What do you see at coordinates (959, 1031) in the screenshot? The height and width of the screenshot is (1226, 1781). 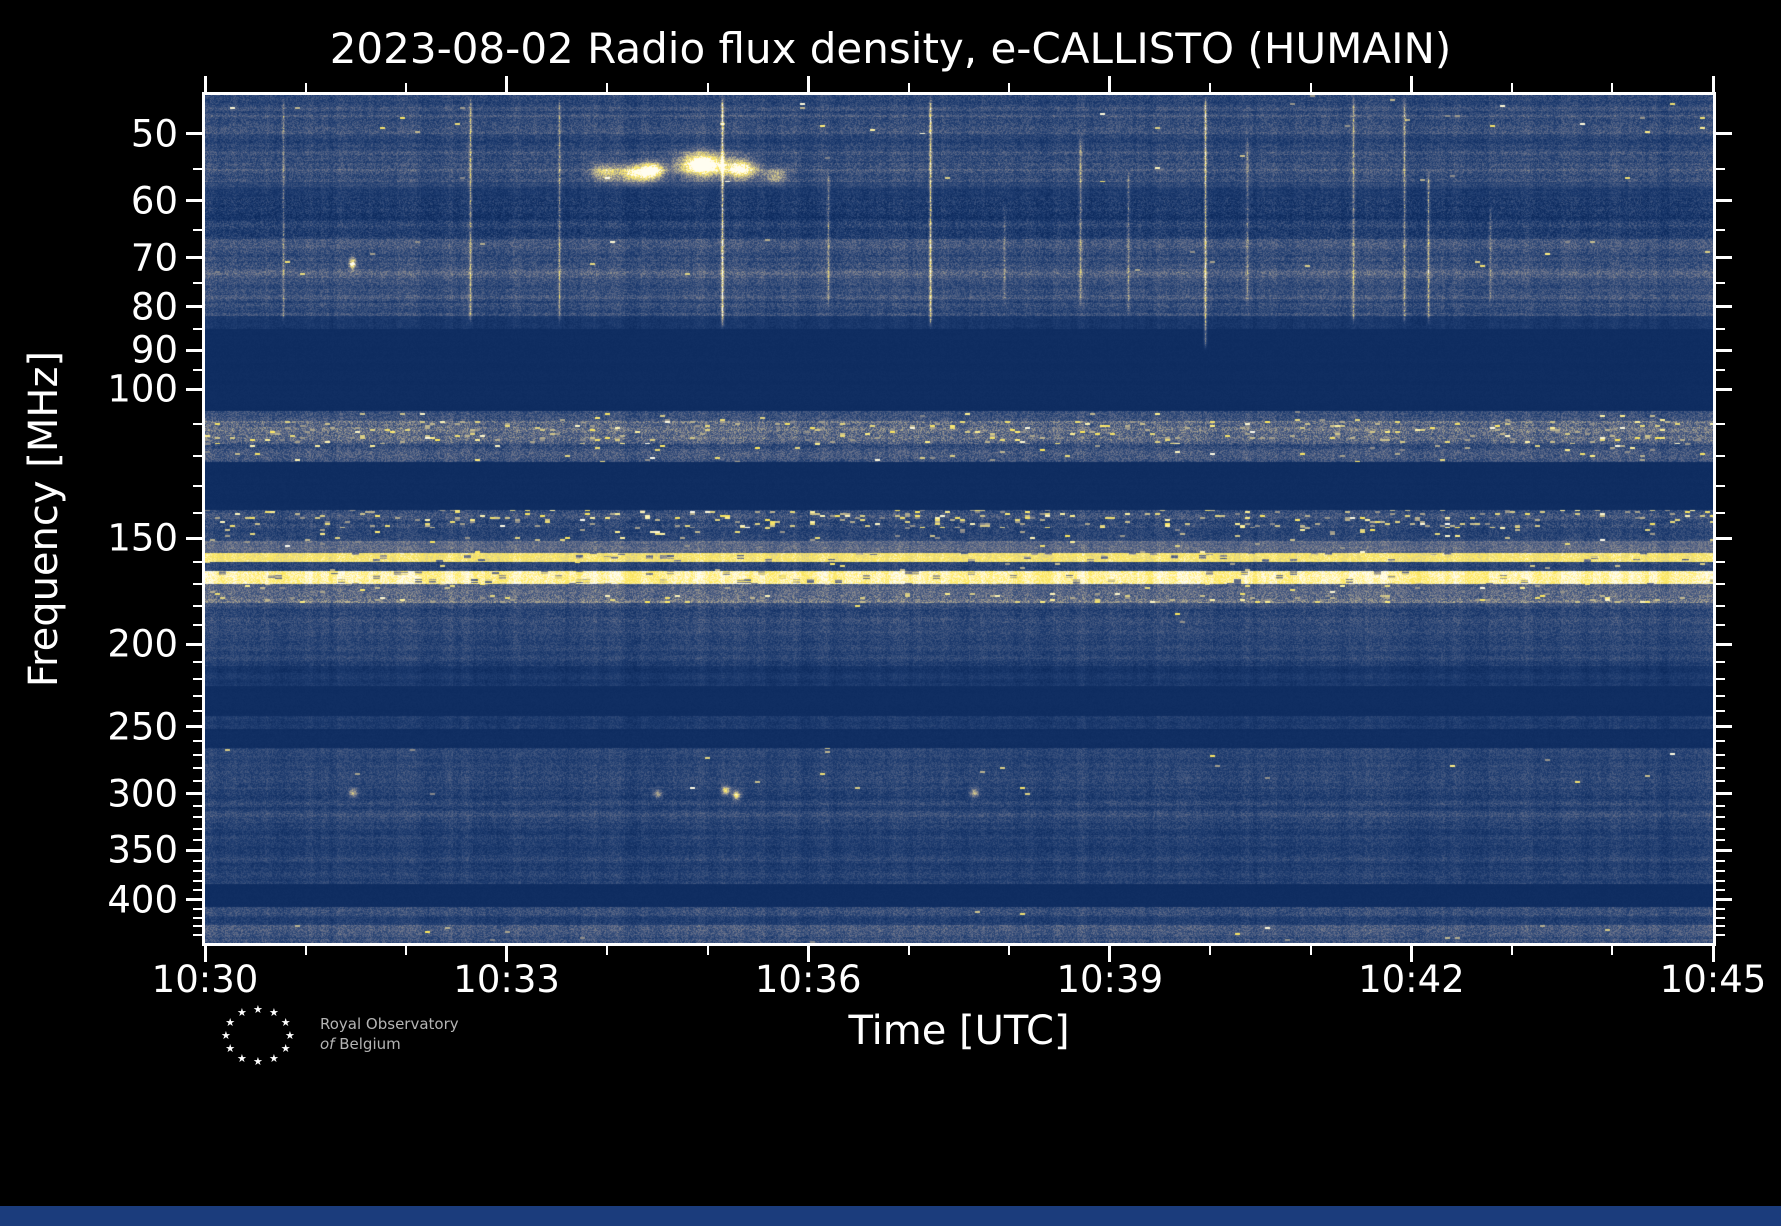 I see `x-axis-label: Time [UTC]` at bounding box center [959, 1031].